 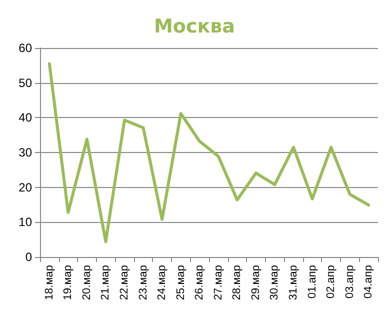 I want to click on y-tick-label: 40, so click(x=25, y=117).